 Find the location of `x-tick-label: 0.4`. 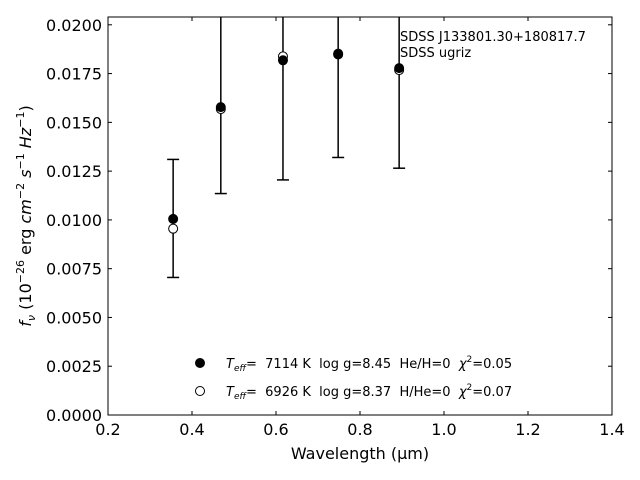

x-tick-label: 0.4 is located at coordinates (191, 429).